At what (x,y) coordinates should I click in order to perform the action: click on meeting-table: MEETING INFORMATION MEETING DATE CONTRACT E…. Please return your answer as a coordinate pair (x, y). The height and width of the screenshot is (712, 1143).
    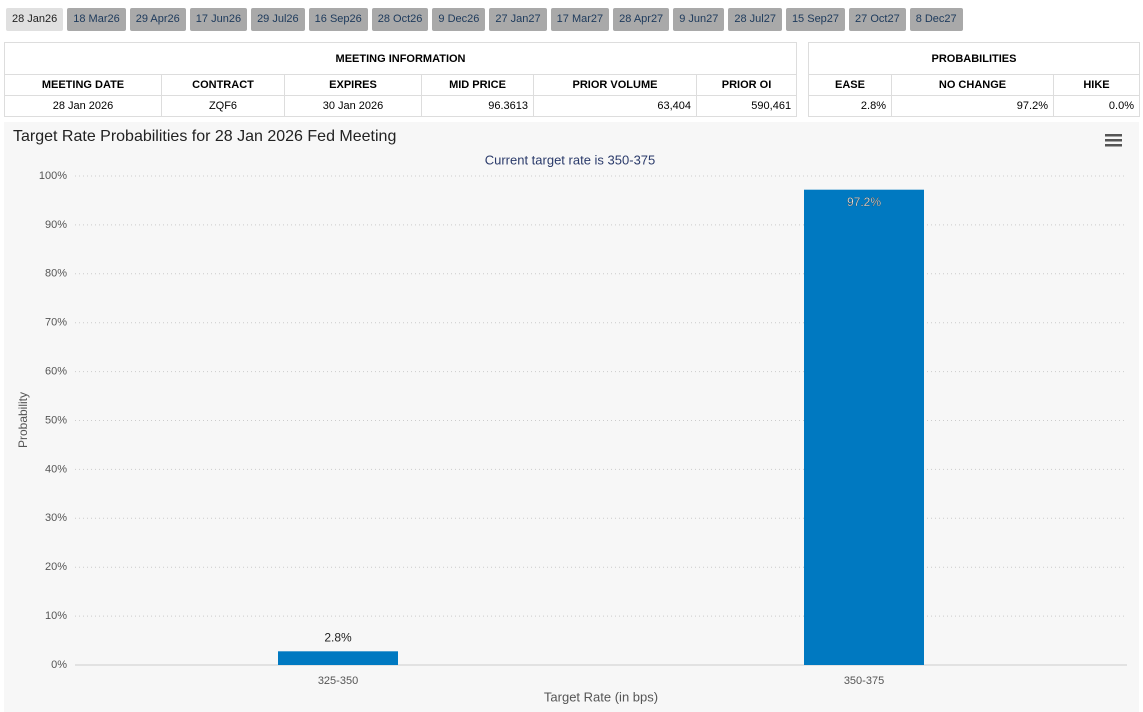
    Looking at the image, I should click on (400, 79).